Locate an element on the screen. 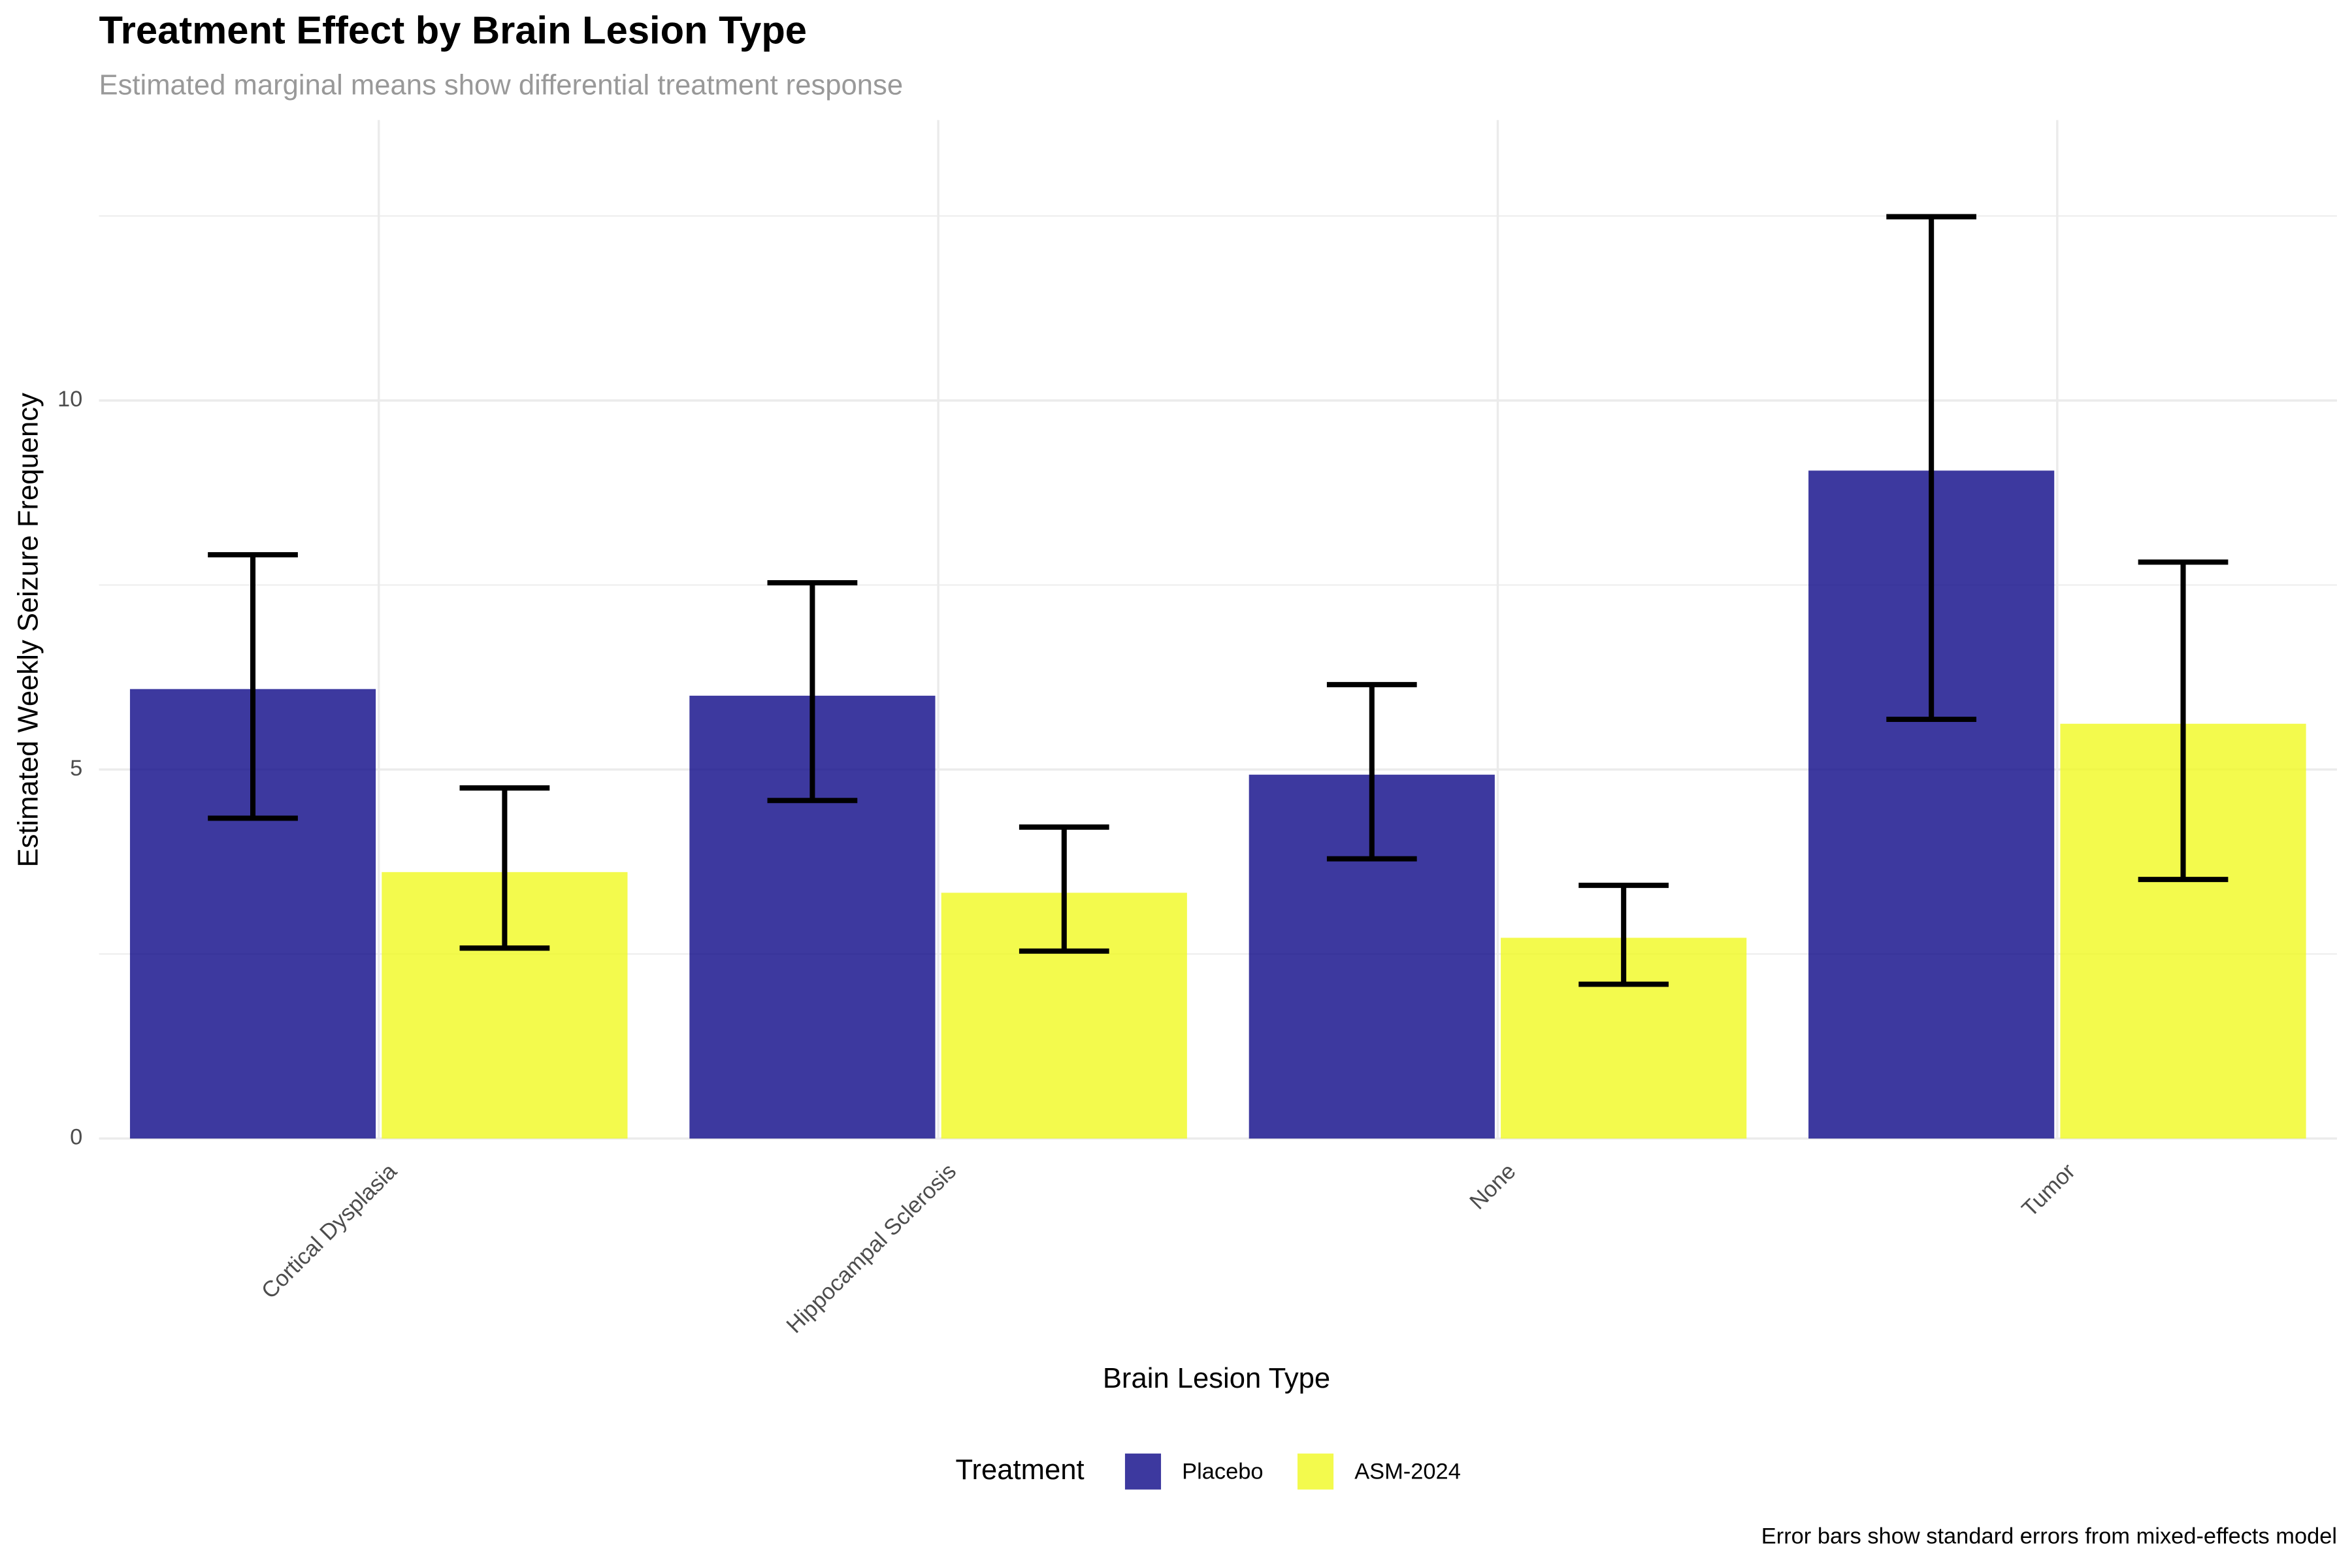 This screenshot has height=1568, width=2352. x-tick-label: Tumor is located at coordinates (2048, 1190).